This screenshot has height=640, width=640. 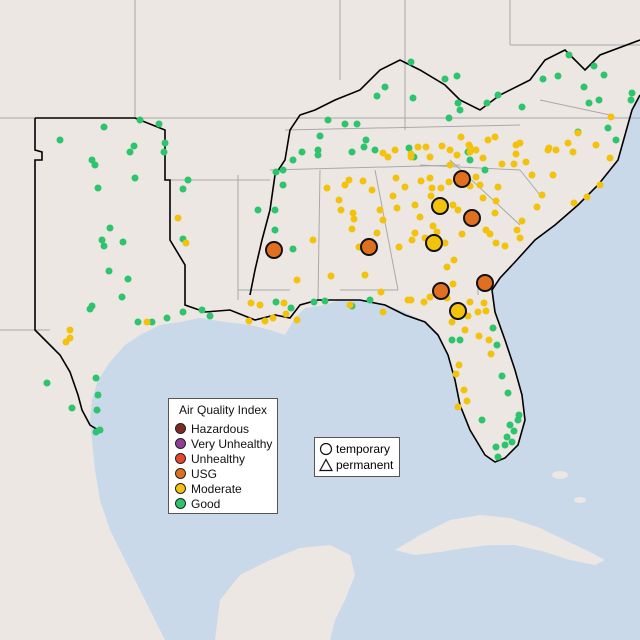 What do you see at coordinates (206, 503) in the screenshot?
I see `legend-label: Good` at bounding box center [206, 503].